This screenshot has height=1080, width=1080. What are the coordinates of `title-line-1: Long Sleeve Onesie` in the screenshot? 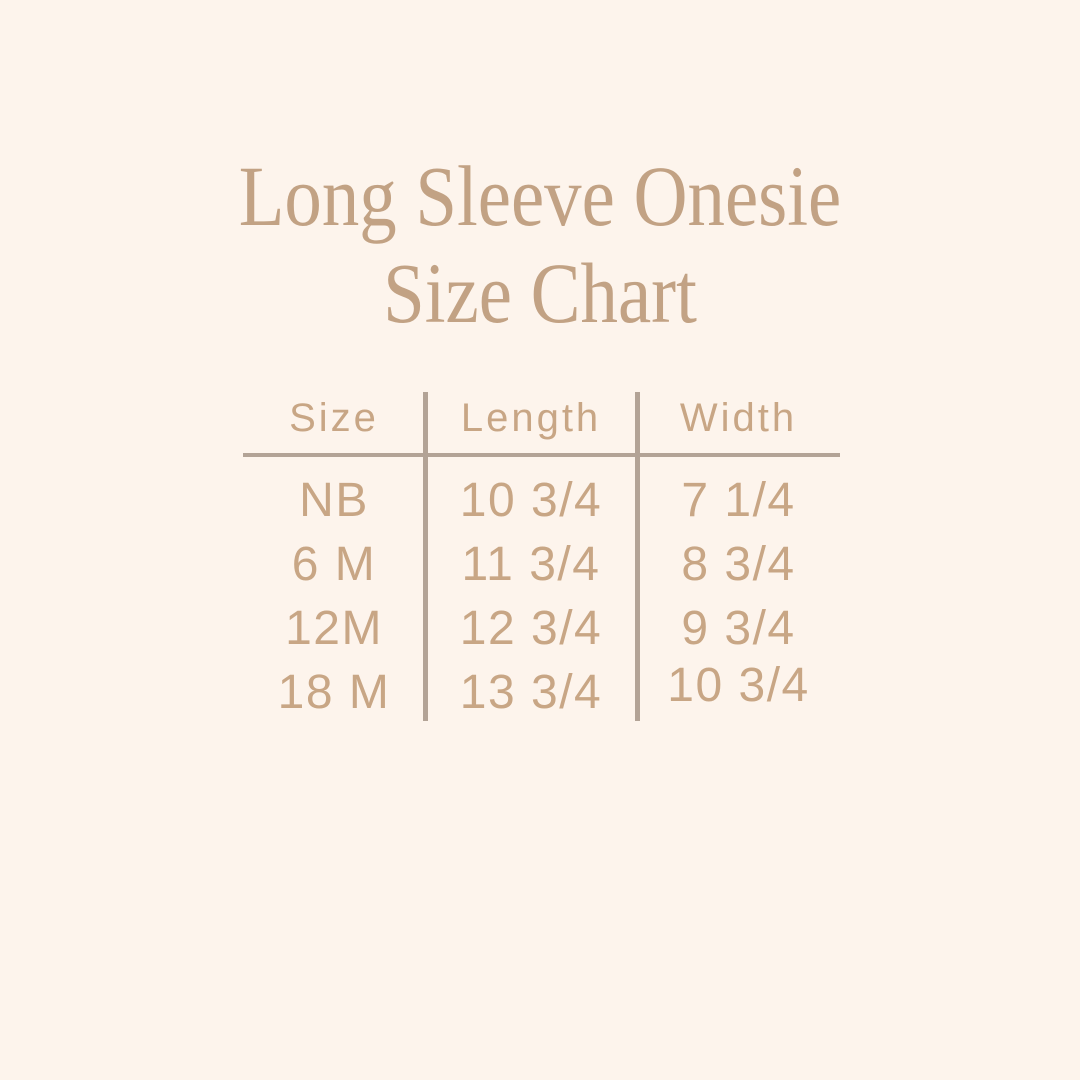 It's located at (540, 196).